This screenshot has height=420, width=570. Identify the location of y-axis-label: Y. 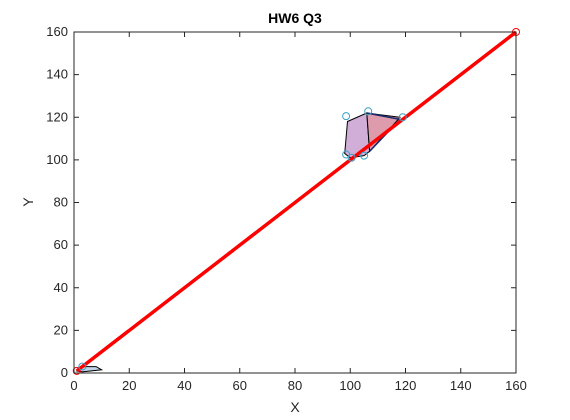
(28, 202).